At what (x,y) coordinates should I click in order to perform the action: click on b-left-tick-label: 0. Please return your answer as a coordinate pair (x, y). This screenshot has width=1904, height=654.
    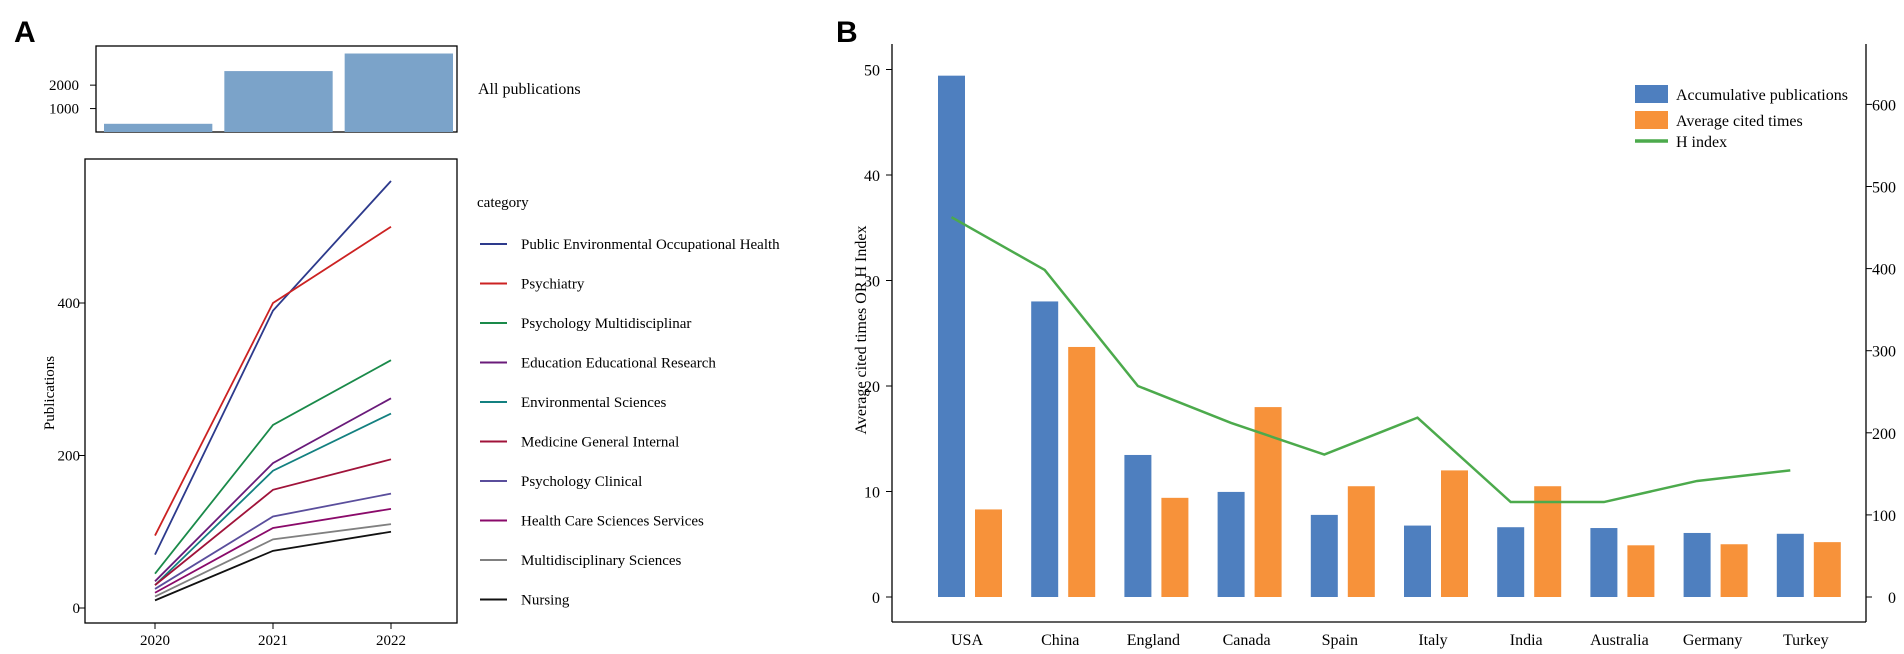
    Looking at the image, I should click on (876, 598).